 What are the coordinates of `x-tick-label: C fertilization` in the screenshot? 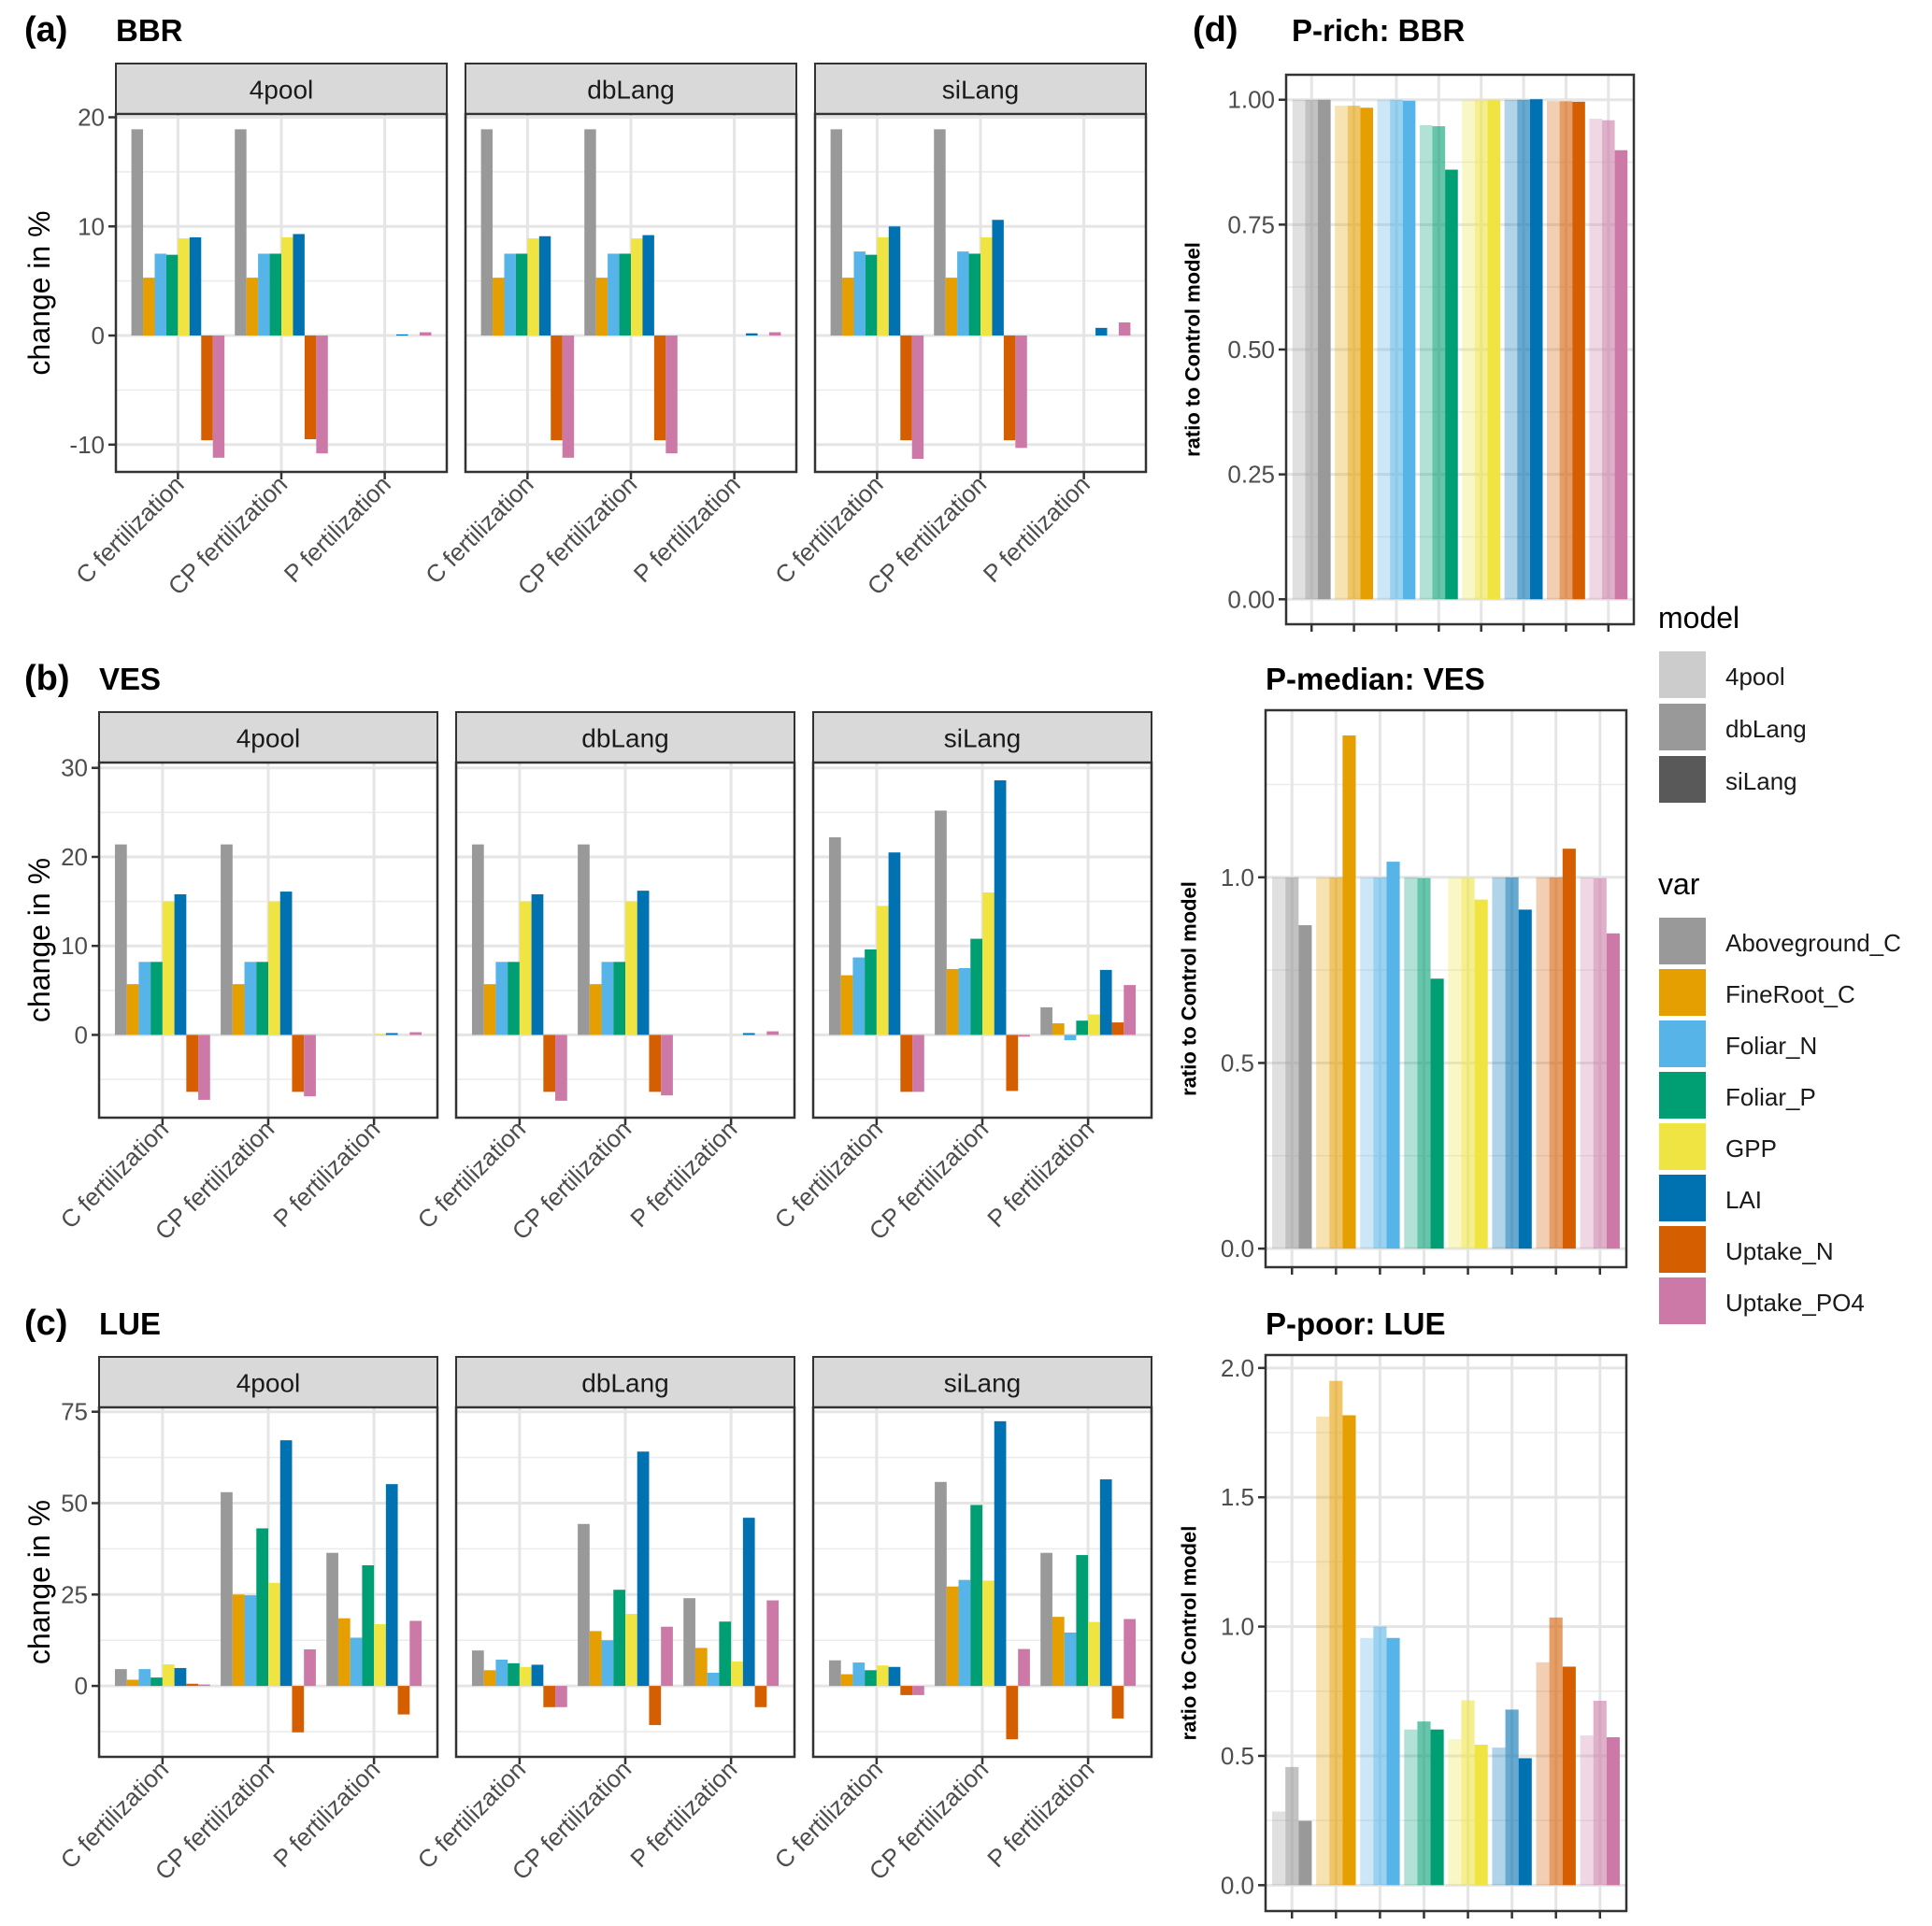 It's located at (114, 1174).